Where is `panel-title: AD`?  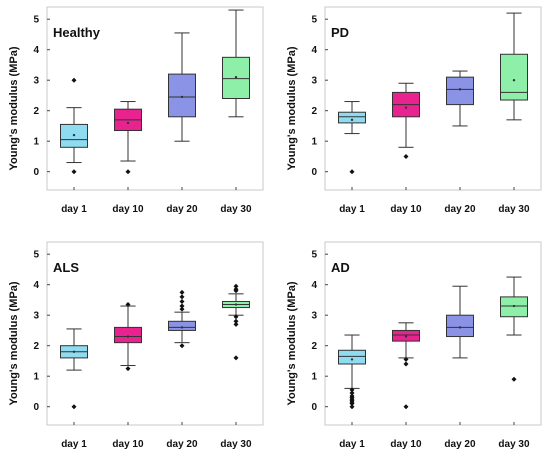
panel-title: AD is located at coordinates (340, 267).